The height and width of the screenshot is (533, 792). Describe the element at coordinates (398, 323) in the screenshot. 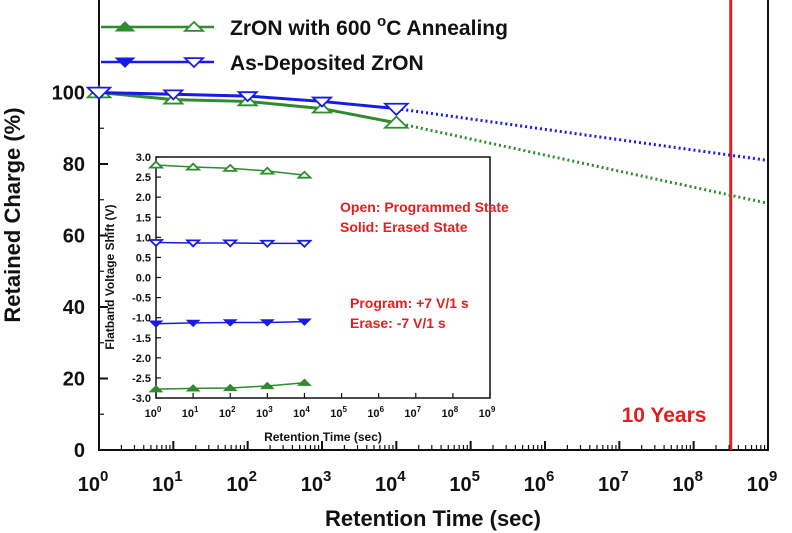

I see `inset-annotation-text: Erase: -7 V/1 s` at that location.